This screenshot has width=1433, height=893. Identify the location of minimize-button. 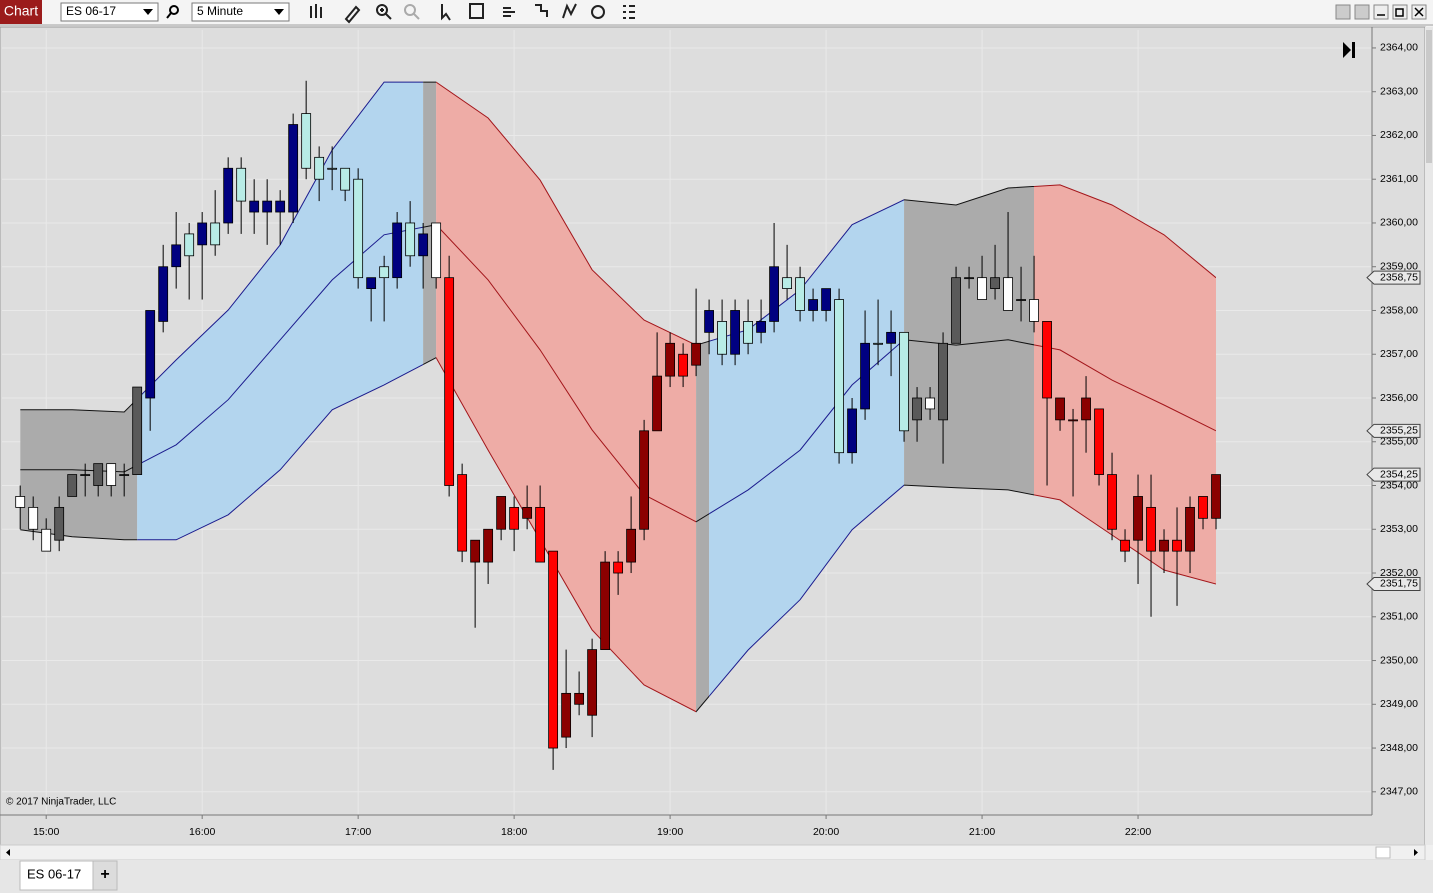
(1381, 12).